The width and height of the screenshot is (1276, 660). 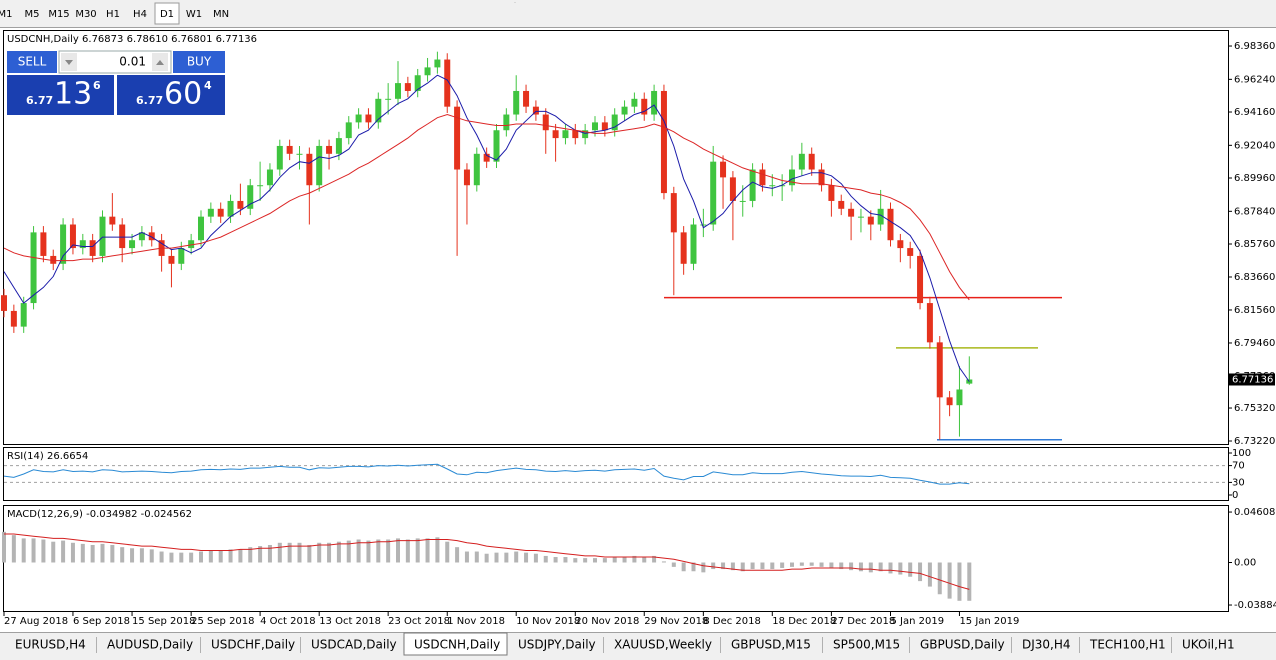 What do you see at coordinates (663, 645) in the screenshot?
I see `tab: XAUUSD,Weekly` at bounding box center [663, 645].